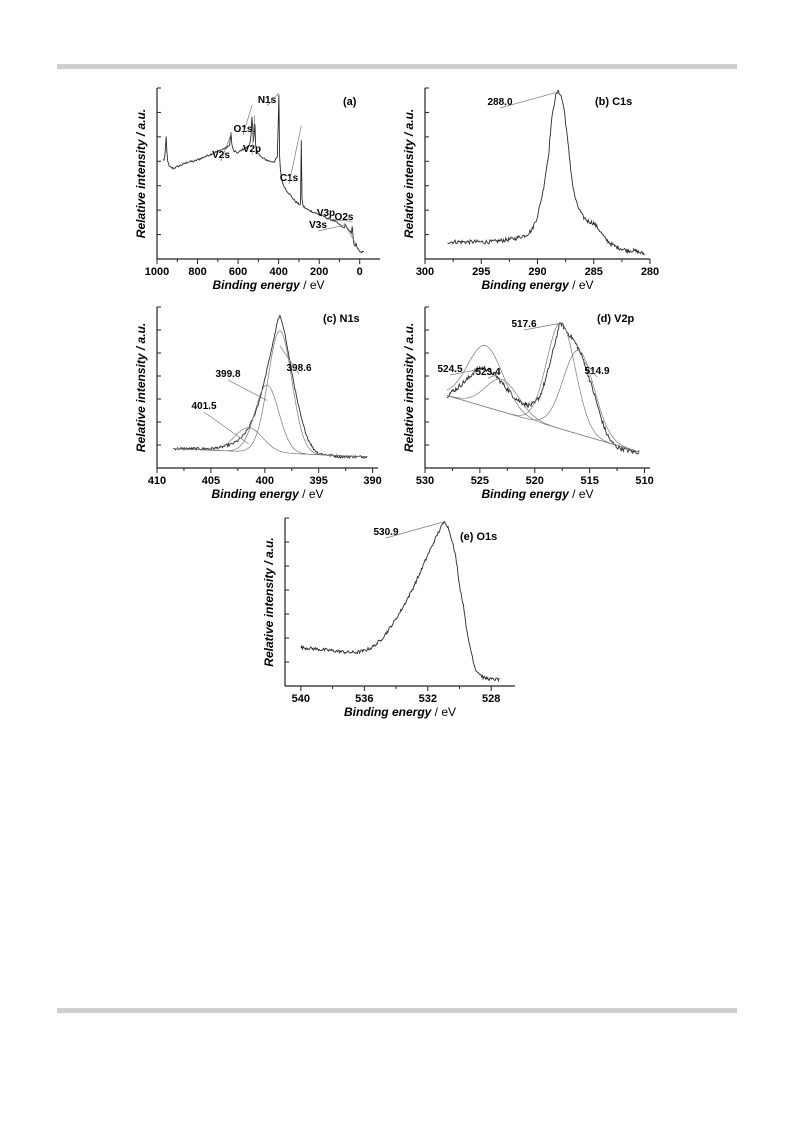 This screenshot has height=1121, width=793. I want to click on top-rule, so click(397, 66).